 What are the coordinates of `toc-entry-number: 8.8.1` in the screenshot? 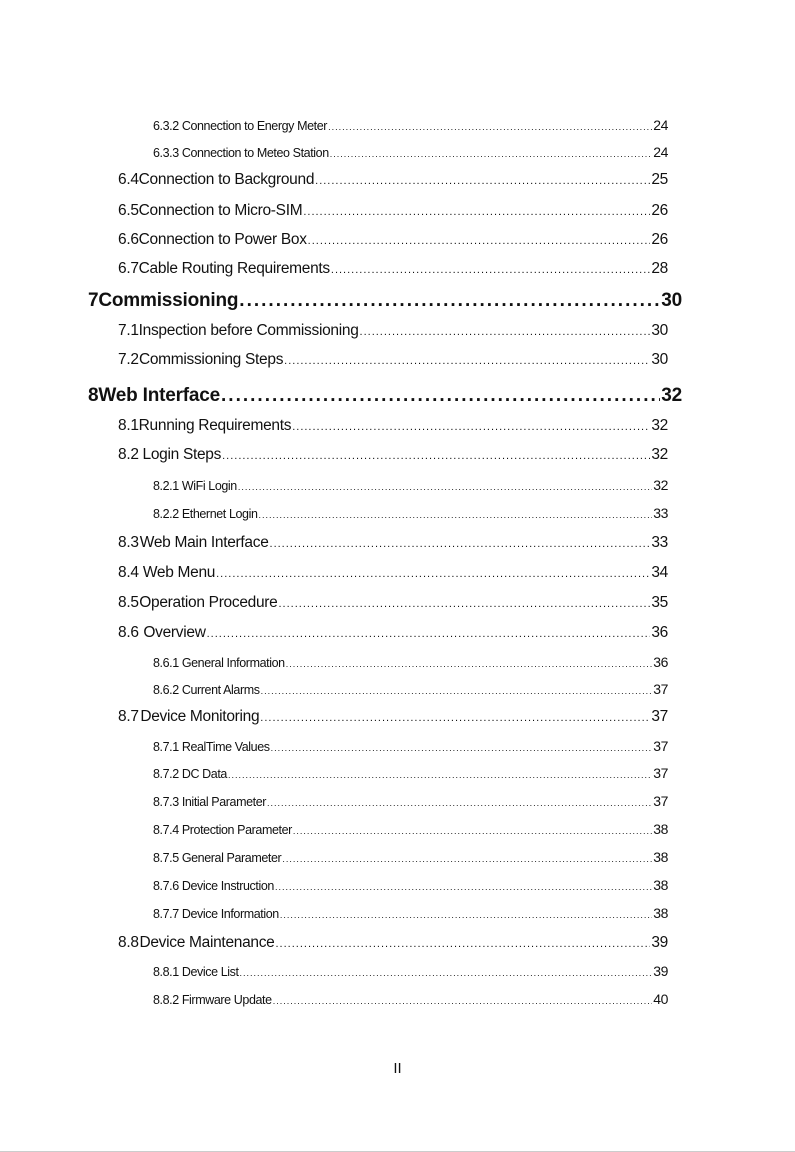 It's located at (166, 972).